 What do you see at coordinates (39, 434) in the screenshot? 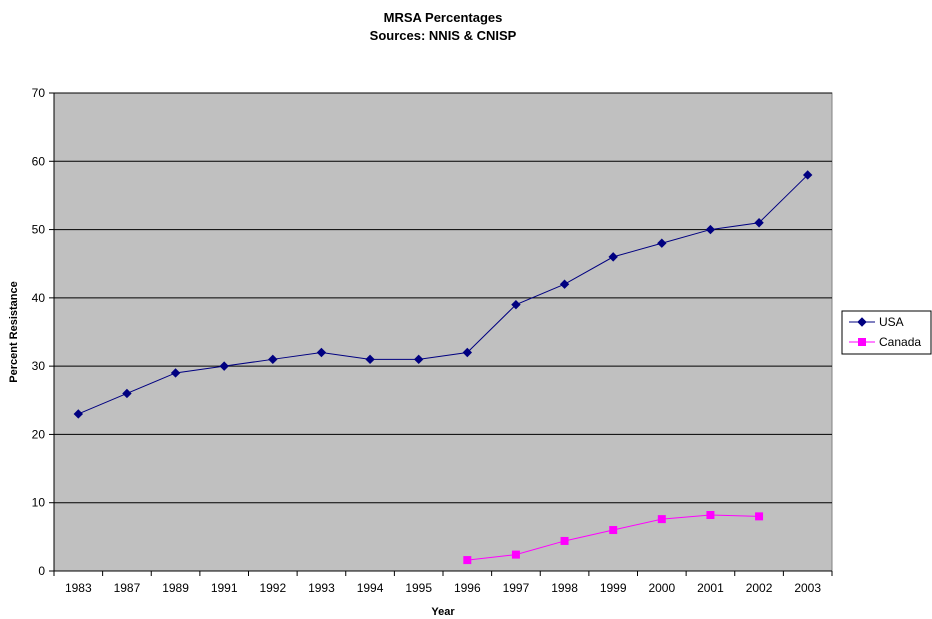
I see `y-tick-label: 20` at bounding box center [39, 434].